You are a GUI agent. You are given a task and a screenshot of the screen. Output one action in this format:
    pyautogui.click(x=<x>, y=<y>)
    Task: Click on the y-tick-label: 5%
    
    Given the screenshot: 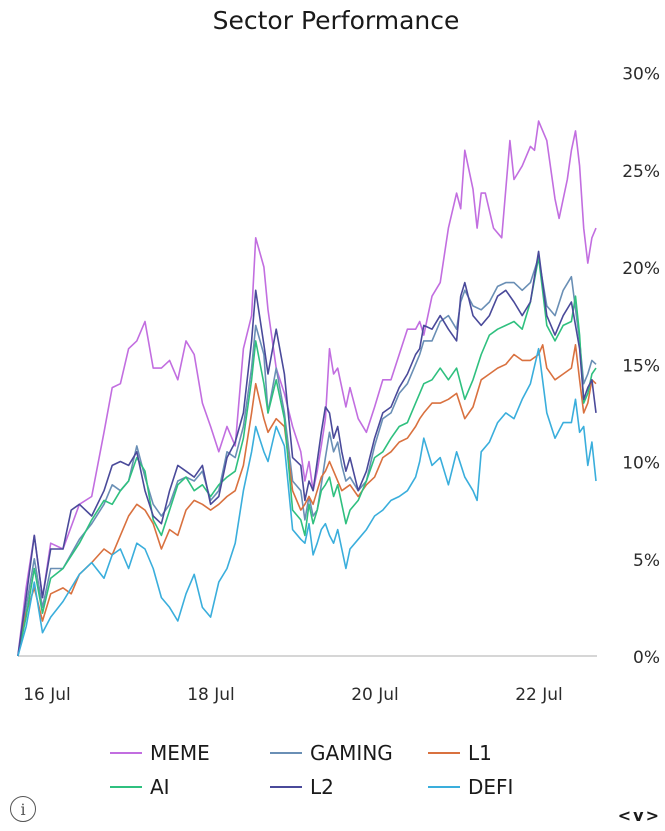 What is the action you would take?
    pyautogui.click(x=646, y=561)
    